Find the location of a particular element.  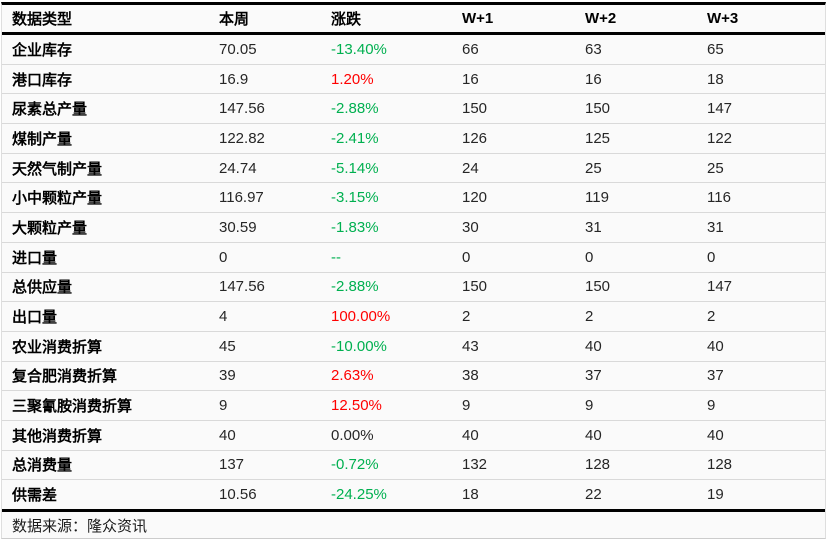

current-week-value: 30.59 is located at coordinates (265, 227).